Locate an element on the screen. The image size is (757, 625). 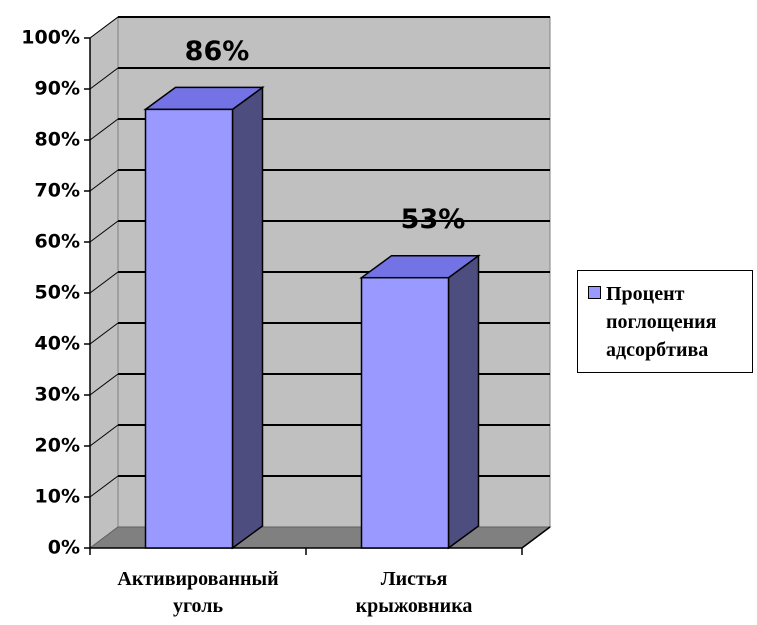
y-tick-label: 30% is located at coordinates (57, 395).